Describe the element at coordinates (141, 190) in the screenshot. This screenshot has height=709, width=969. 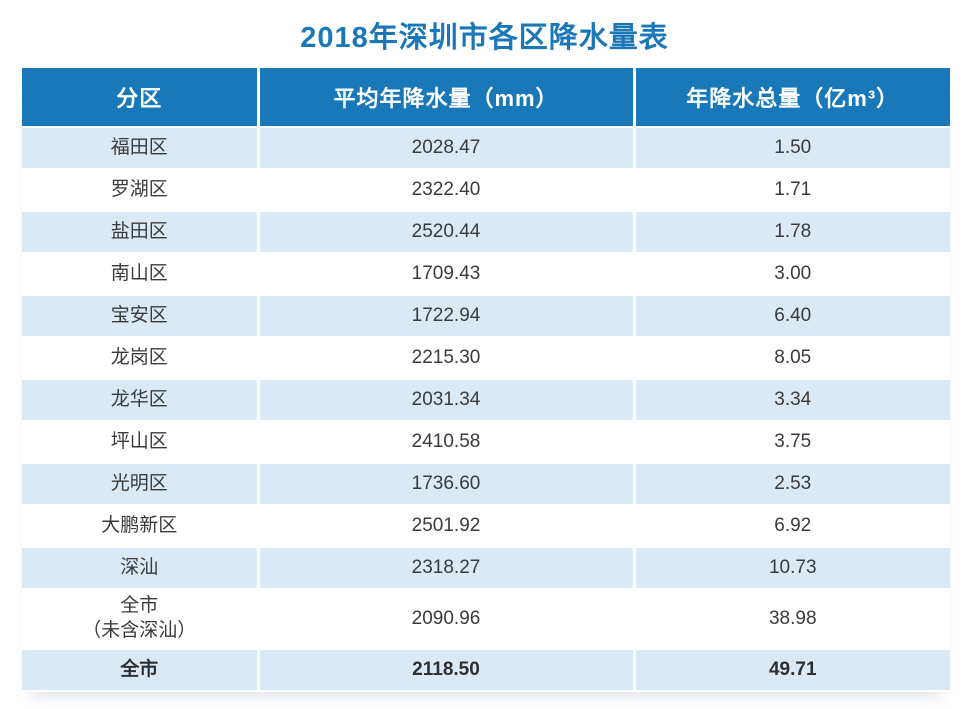
I see `district-cell: 罗湖区` at that location.